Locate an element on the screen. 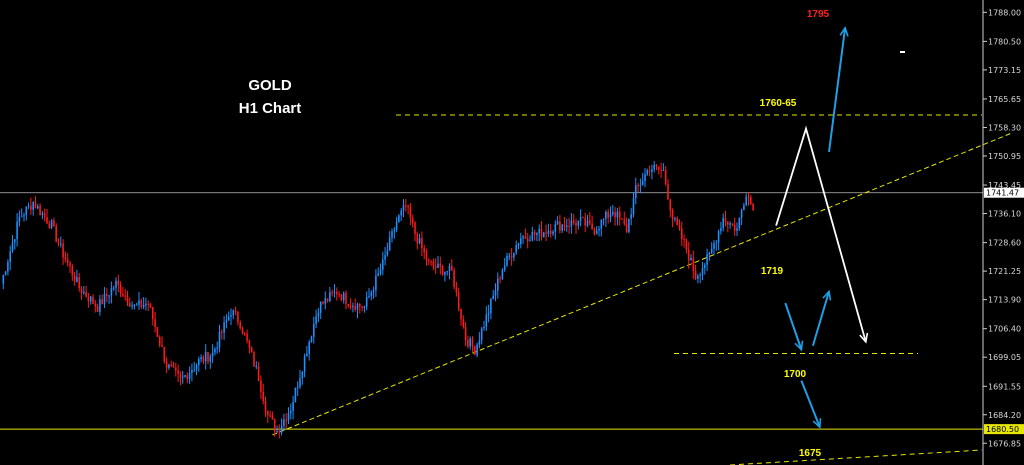 The image size is (1024, 465). axis-tick-label: 1765.65 is located at coordinates (1004, 99).